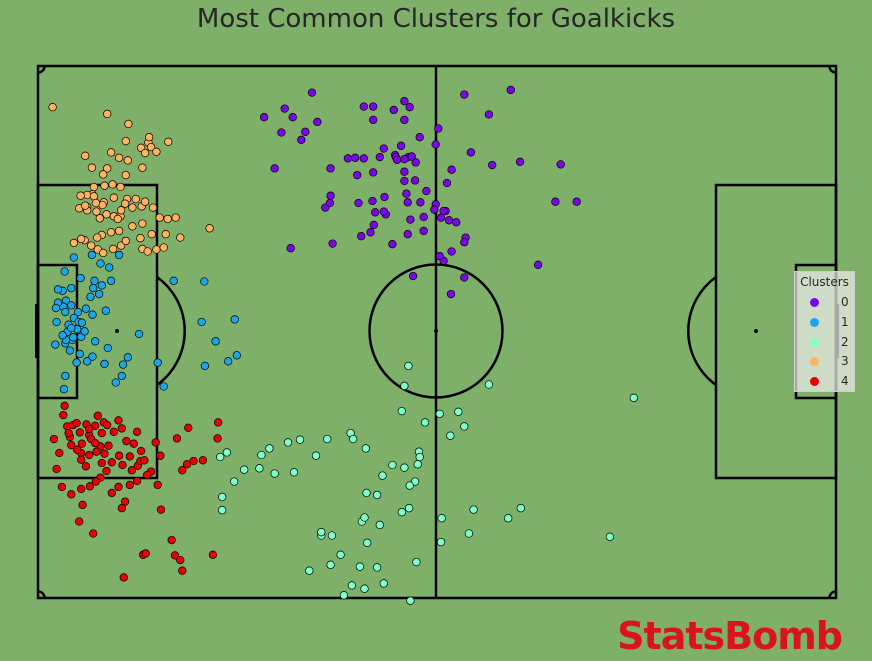  Describe the element at coordinates (730, 636) in the screenshot. I see `statsbomb-logo: StatsBomb` at that location.